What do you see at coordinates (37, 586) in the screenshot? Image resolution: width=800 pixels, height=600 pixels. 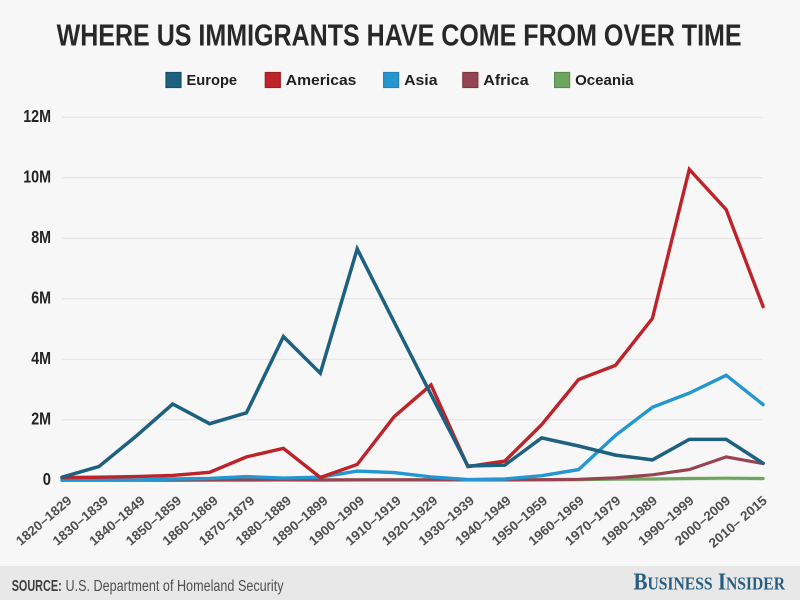 I see `svg-text: SOURCE:` at bounding box center [37, 586].